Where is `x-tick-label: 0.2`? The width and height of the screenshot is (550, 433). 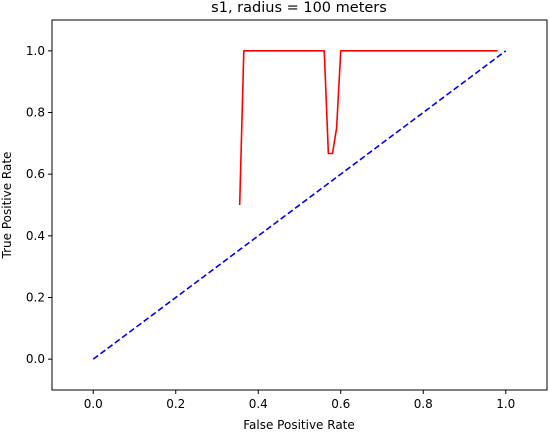 x-tick-label: 0.2 is located at coordinates (175, 404).